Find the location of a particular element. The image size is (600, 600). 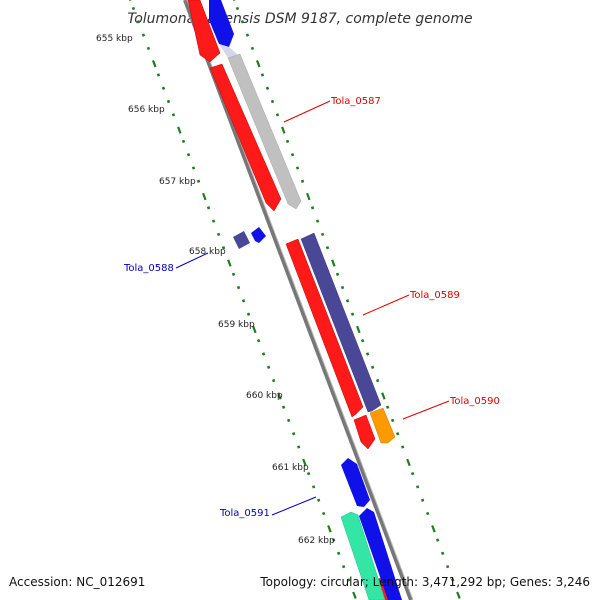

tick-label-656: 656 kbp is located at coordinates (146, 110).